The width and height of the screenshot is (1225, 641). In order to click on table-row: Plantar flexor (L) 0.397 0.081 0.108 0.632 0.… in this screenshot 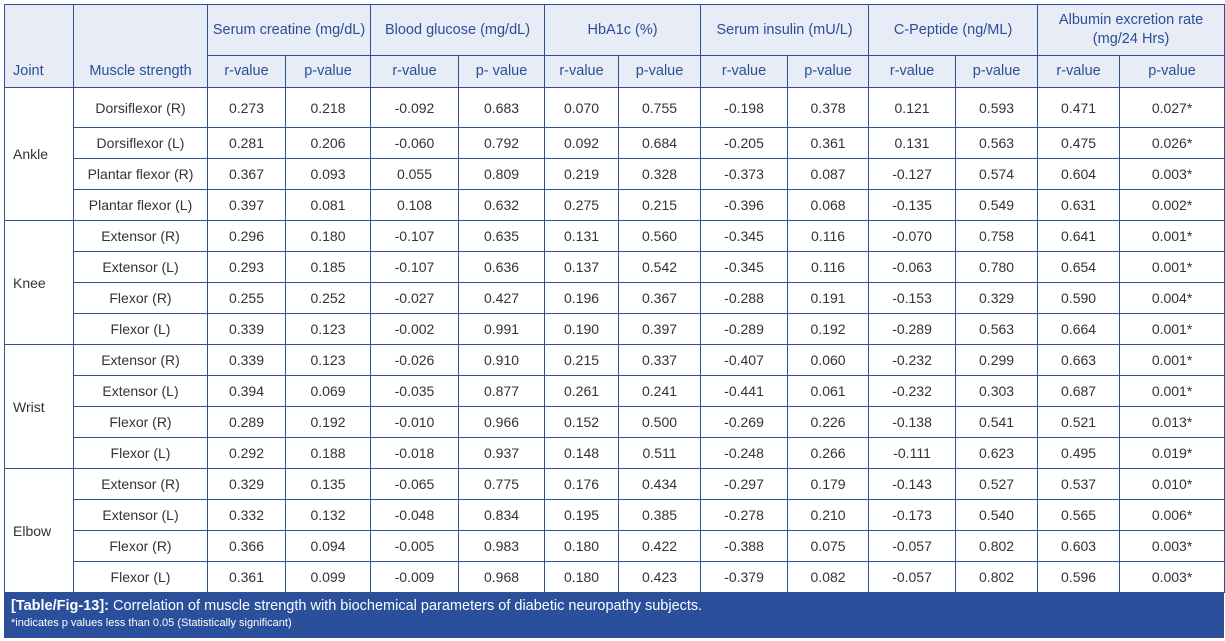, I will do `click(615, 205)`.